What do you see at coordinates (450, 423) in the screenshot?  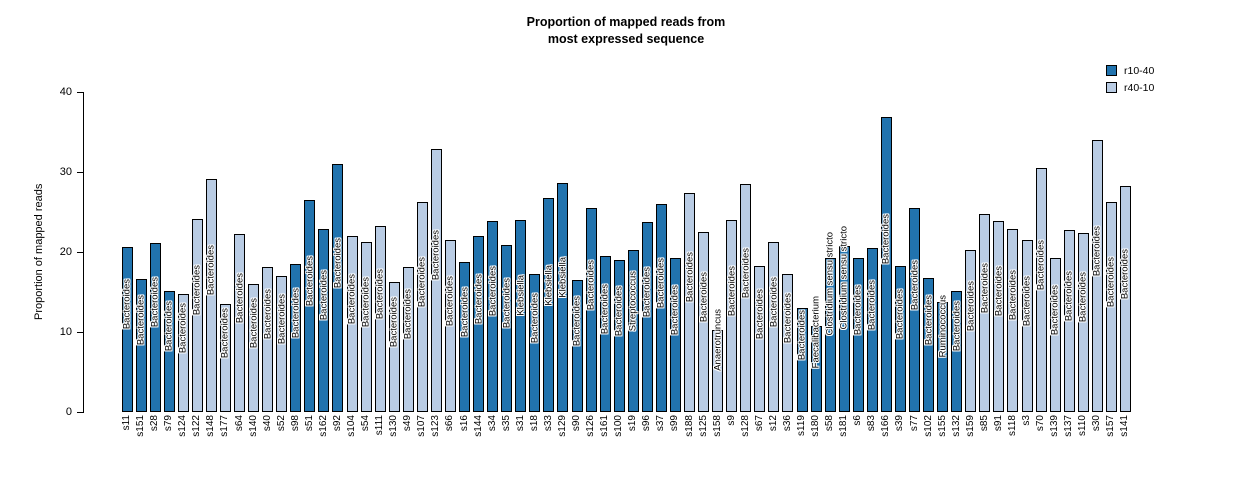 I see `x-tick-label: s66` at bounding box center [450, 423].